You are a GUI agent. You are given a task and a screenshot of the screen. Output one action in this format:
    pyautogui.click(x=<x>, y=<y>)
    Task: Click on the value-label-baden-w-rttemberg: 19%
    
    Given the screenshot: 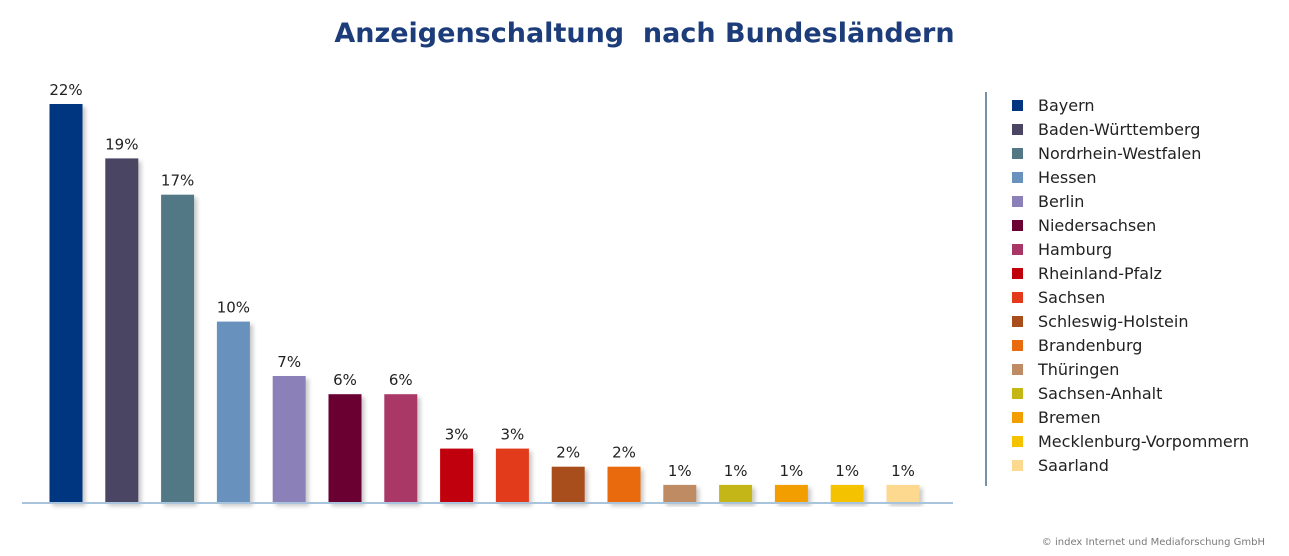 What is the action you would take?
    pyautogui.click(x=121, y=144)
    